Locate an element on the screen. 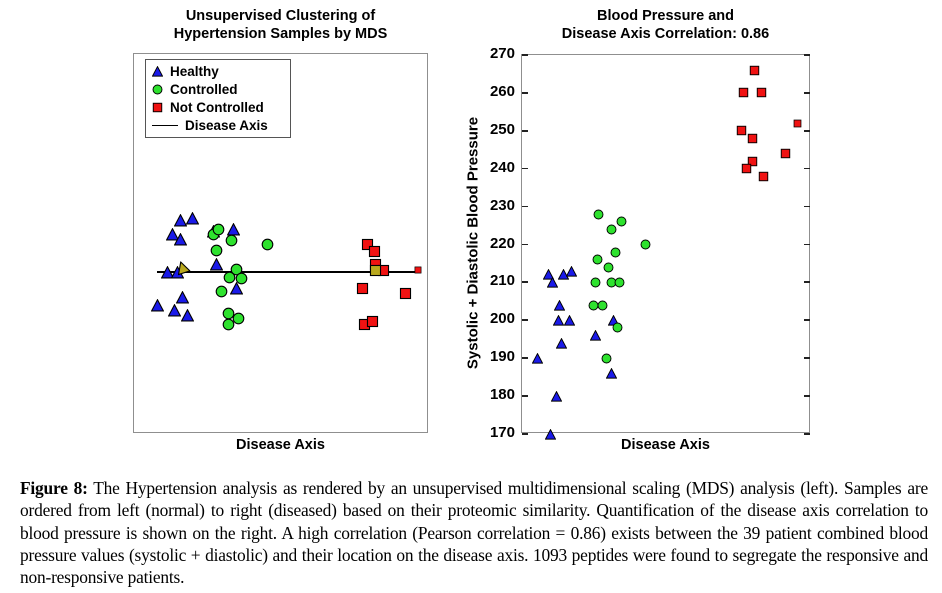 The height and width of the screenshot is (593, 942). left-plot-title-line2: Hypertension Samples by MDS is located at coordinates (280, 33).